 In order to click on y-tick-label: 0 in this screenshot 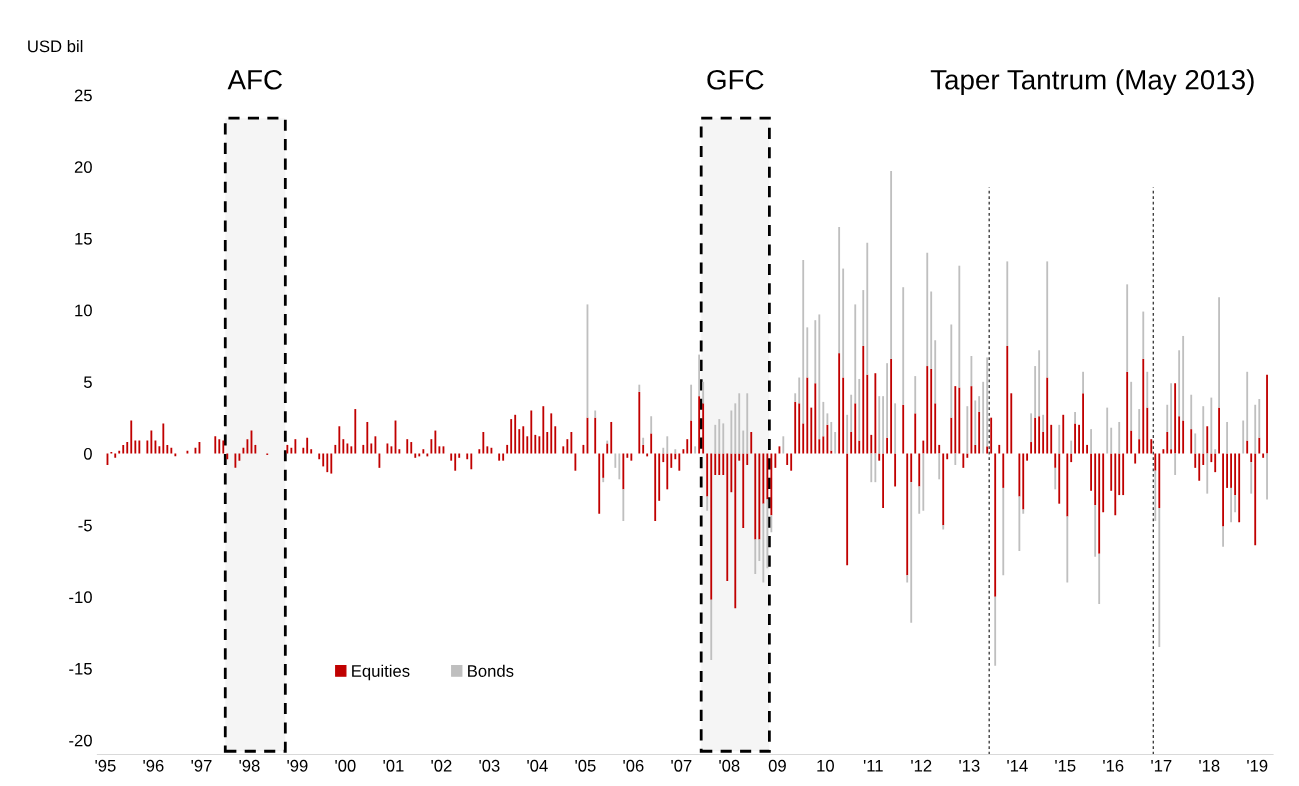, I will do `click(87, 453)`.